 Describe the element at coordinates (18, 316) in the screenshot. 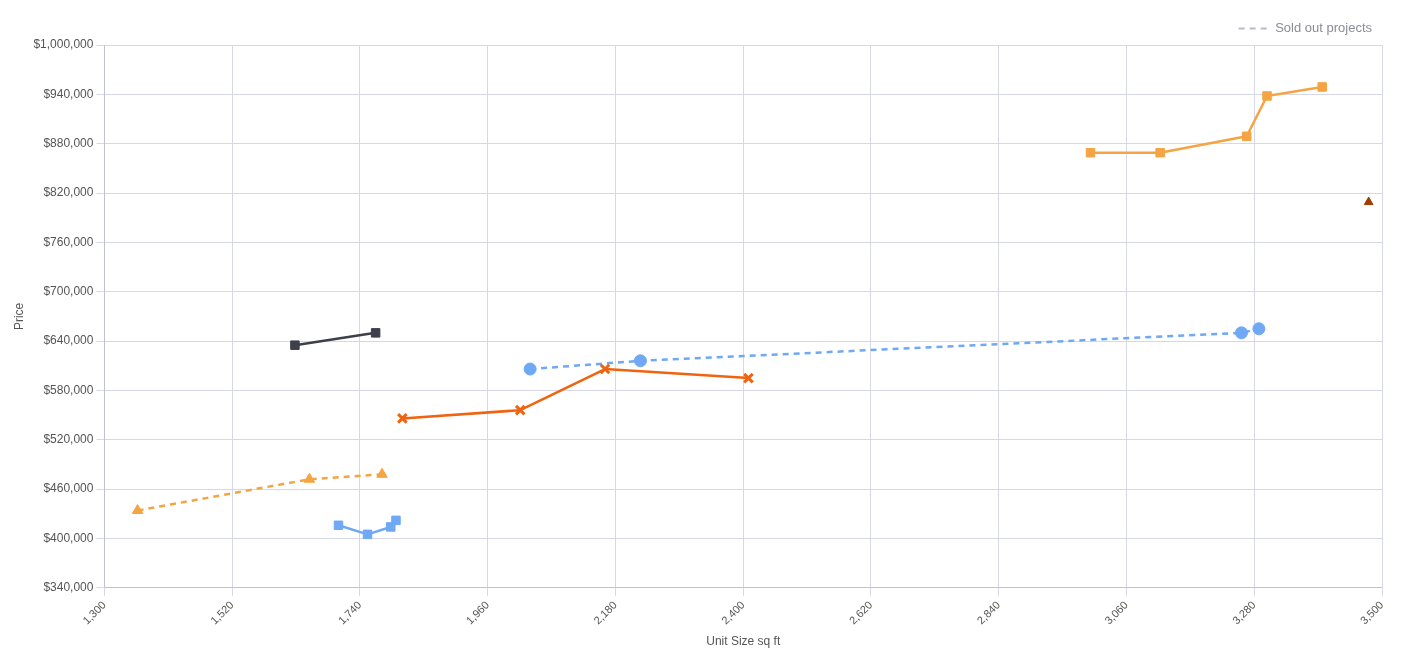

I see `y-axis-title: Price` at that location.